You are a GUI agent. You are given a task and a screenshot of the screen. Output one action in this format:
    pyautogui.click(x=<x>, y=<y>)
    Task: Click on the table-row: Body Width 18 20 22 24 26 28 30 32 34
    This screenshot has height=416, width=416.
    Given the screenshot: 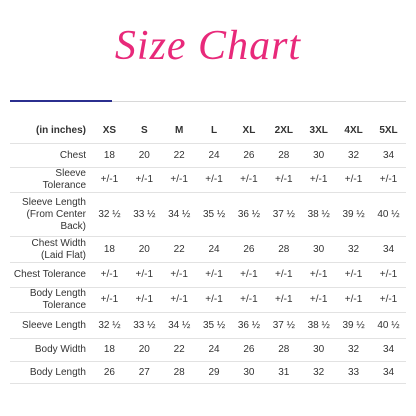 What is the action you would take?
    pyautogui.click(x=208, y=350)
    